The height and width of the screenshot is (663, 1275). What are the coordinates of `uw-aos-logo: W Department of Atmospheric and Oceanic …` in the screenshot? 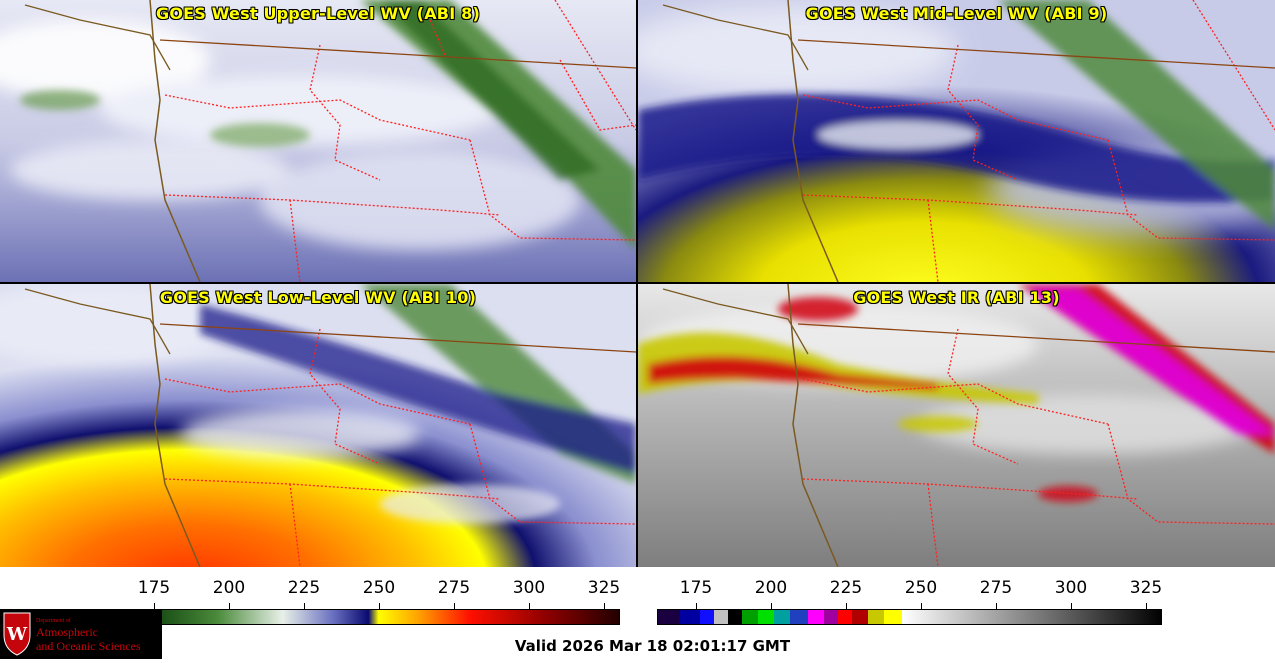 It's located at (81, 634).